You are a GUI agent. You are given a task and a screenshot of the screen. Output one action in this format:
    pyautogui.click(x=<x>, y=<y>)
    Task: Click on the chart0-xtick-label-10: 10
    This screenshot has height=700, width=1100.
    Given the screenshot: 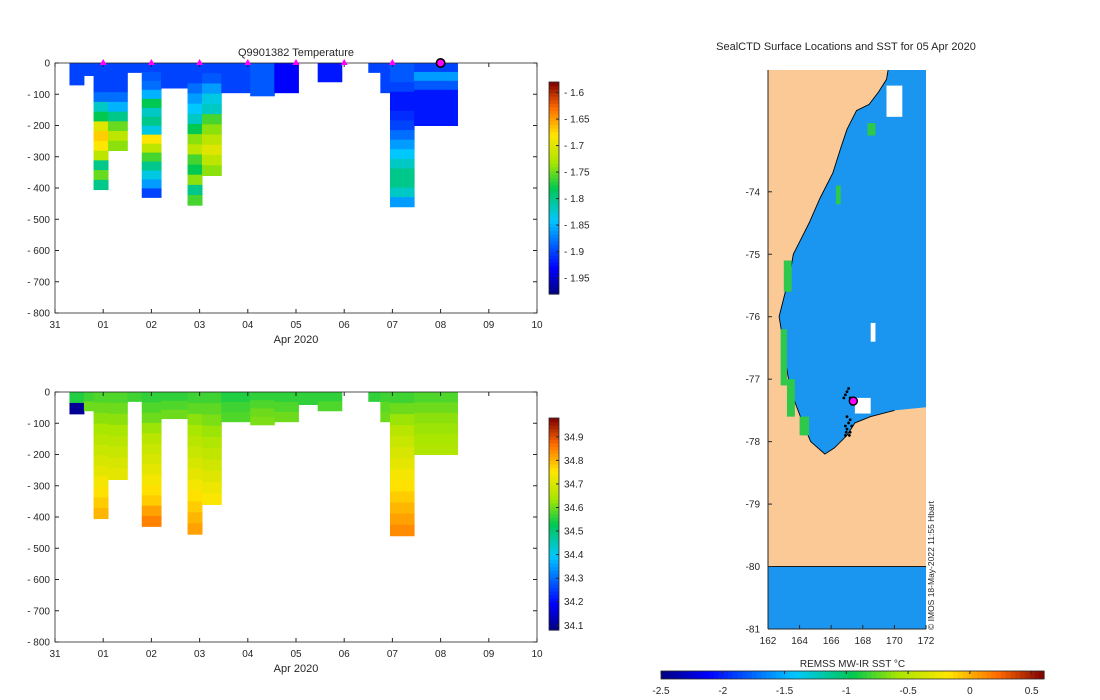 What is the action you would take?
    pyautogui.click(x=537, y=325)
    